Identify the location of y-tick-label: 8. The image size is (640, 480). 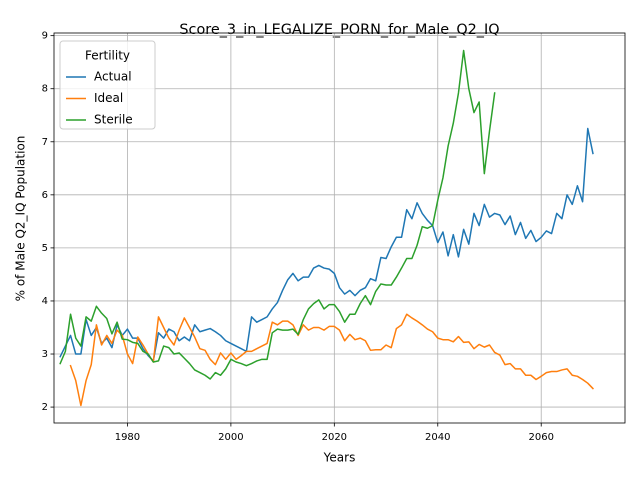
(45, 89).